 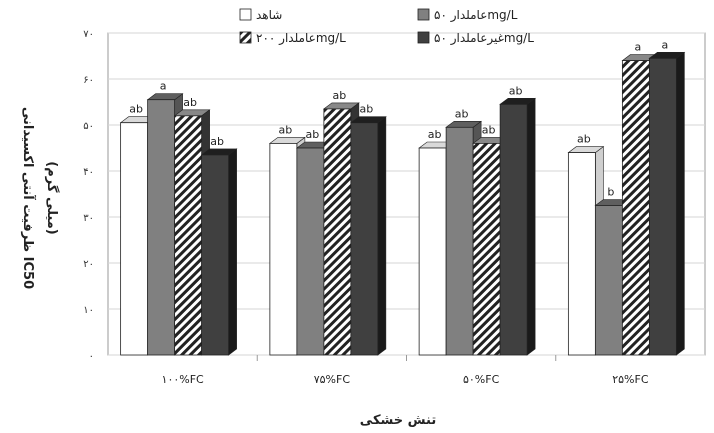 I want to click on legend-item: غیرعاملدار ۵۰mg/L, so click(x=475, y=38).